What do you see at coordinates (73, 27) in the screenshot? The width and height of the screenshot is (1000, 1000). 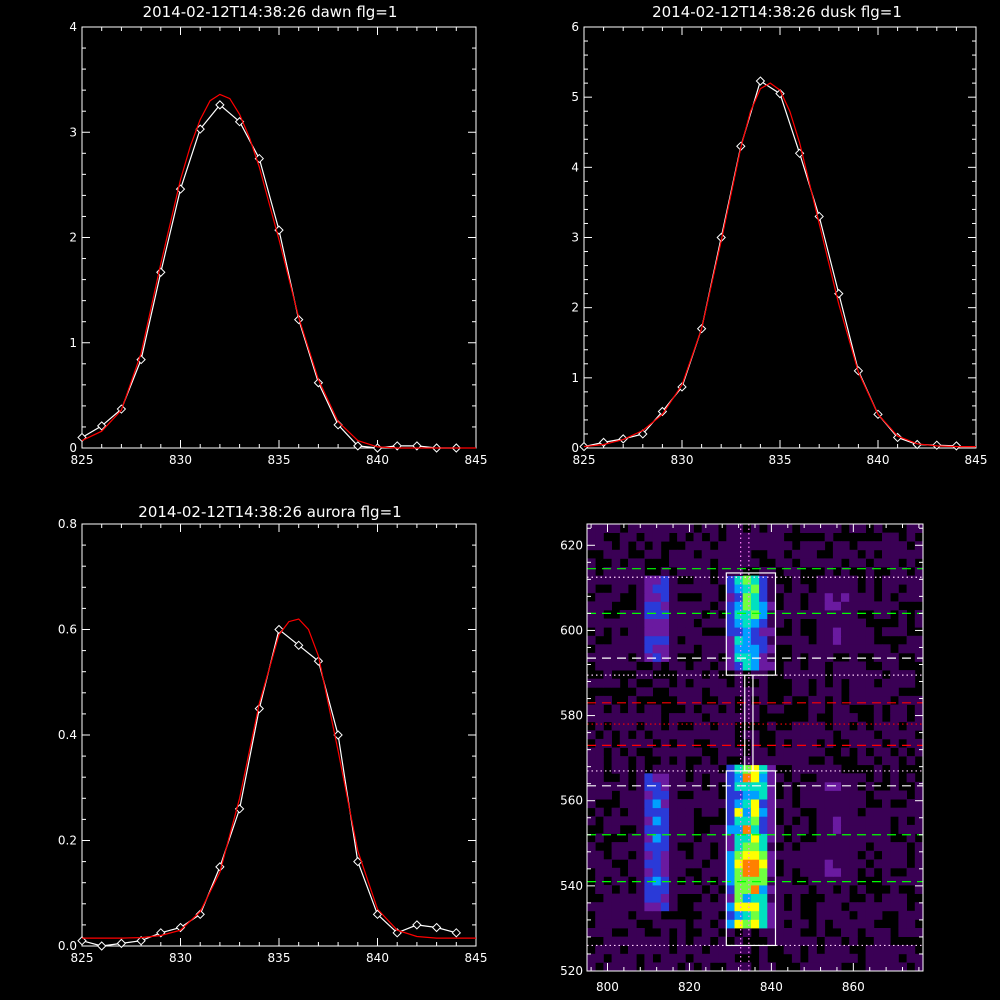 I see `y-tick-label: 4` at bounding box center [73, 27].